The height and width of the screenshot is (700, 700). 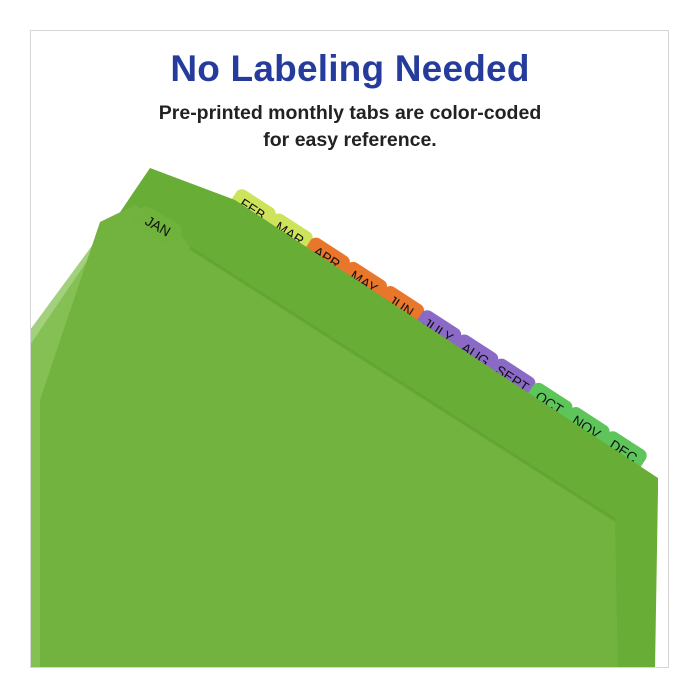 What do you see at coordinates (350, 68) in the screenshot?
I see `heading: No Labeling Needed` at bounding box center [350, 68].